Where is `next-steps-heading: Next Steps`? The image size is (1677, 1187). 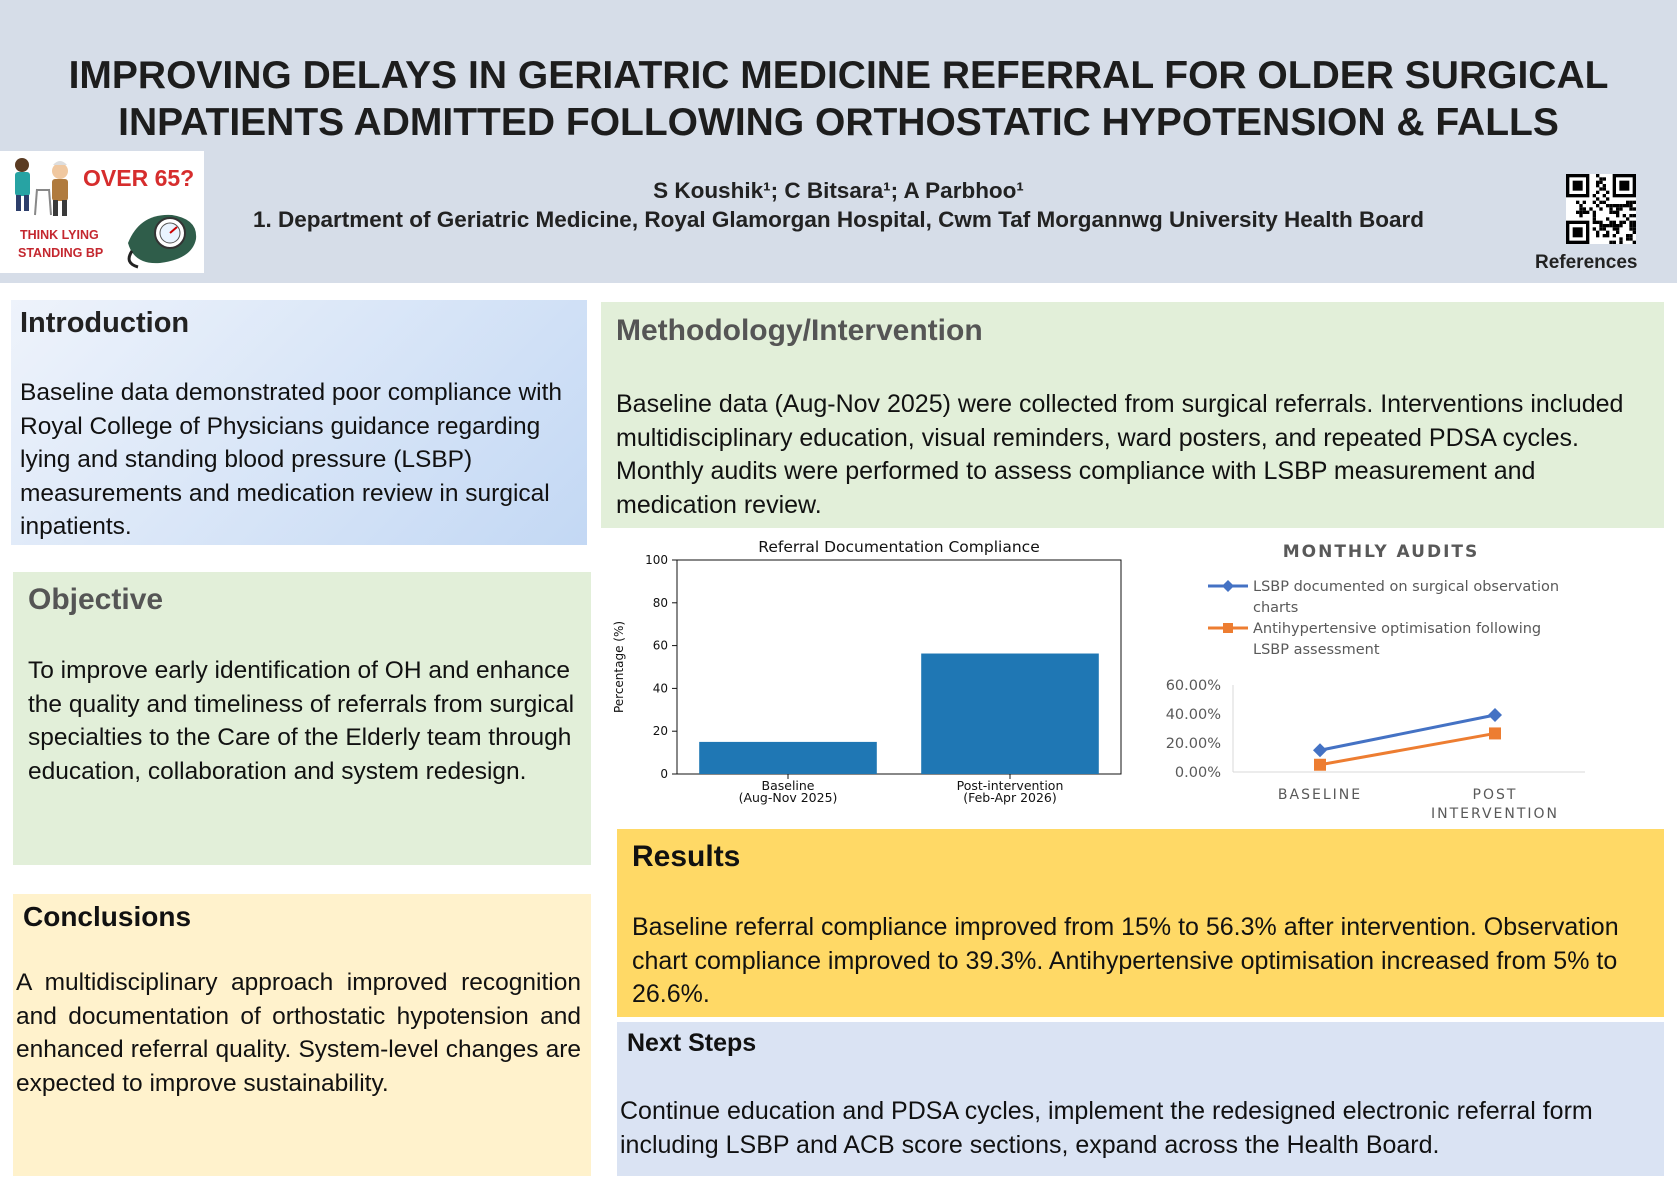 next-steps-heading: Next Steps is located at coordinates (692, 1043).